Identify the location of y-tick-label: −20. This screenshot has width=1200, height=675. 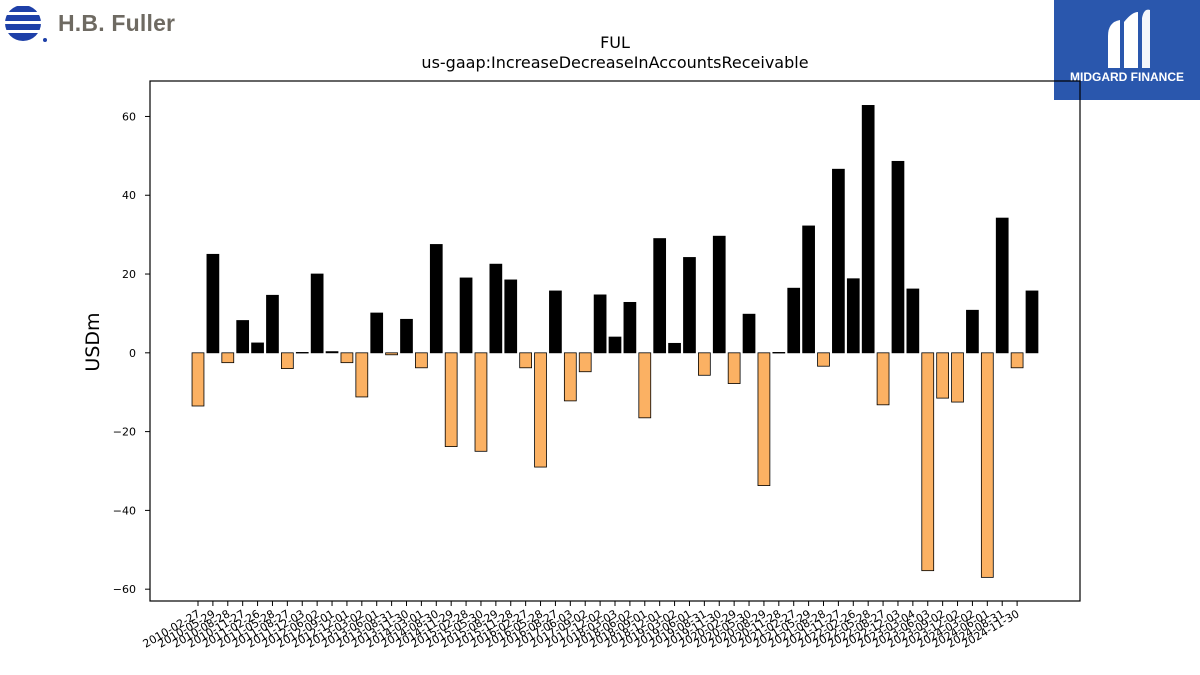
(124, 432).